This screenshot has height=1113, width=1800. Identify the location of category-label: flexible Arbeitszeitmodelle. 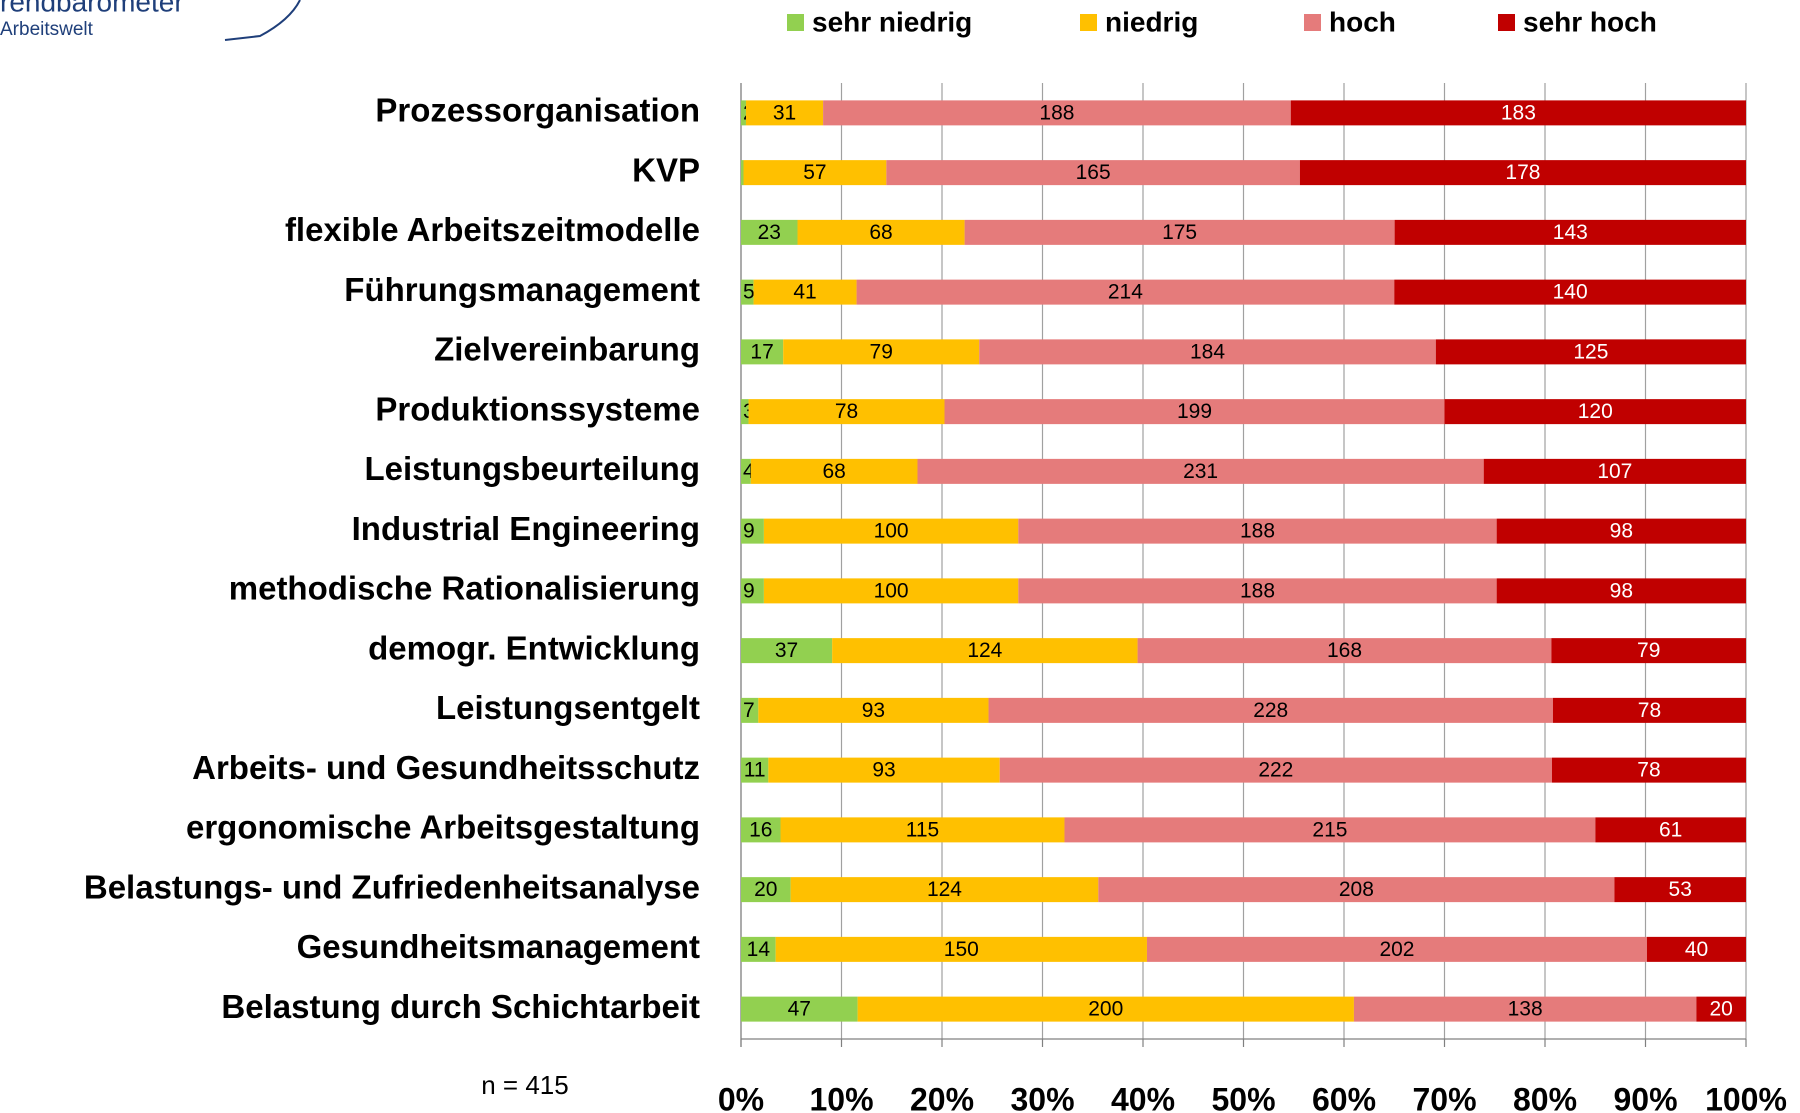
(492, 229).